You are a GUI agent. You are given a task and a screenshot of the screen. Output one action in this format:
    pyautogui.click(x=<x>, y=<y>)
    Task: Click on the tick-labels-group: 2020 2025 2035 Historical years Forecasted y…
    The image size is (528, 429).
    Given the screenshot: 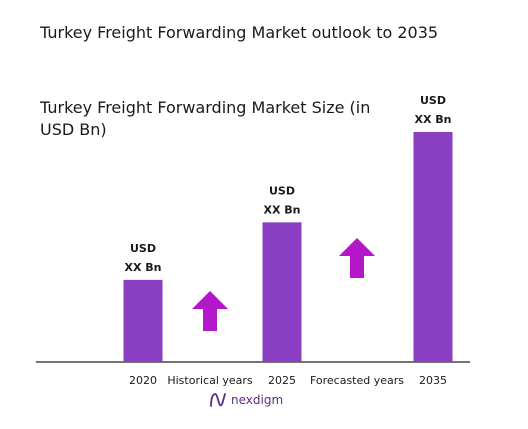 What is the action you would take?
    pyautogui.click(x=288, y=380)
    